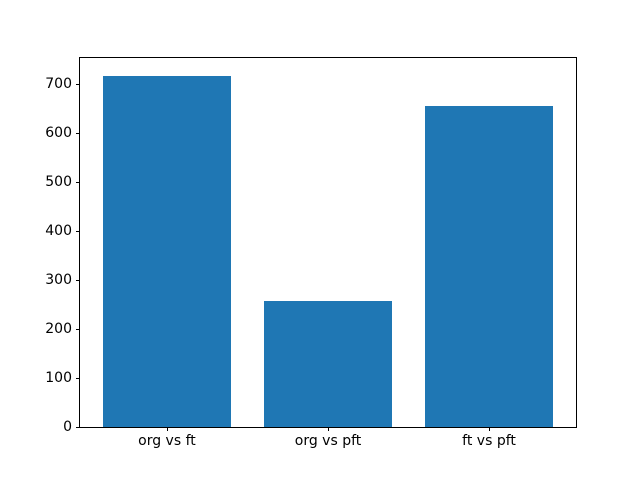 Image resolution: width=640 pixels, height=480 pixels. What do you see at coordinates (67, 427) in the screenshot?
I see `y-tick-label: 0` at bounding box center [67, 427].